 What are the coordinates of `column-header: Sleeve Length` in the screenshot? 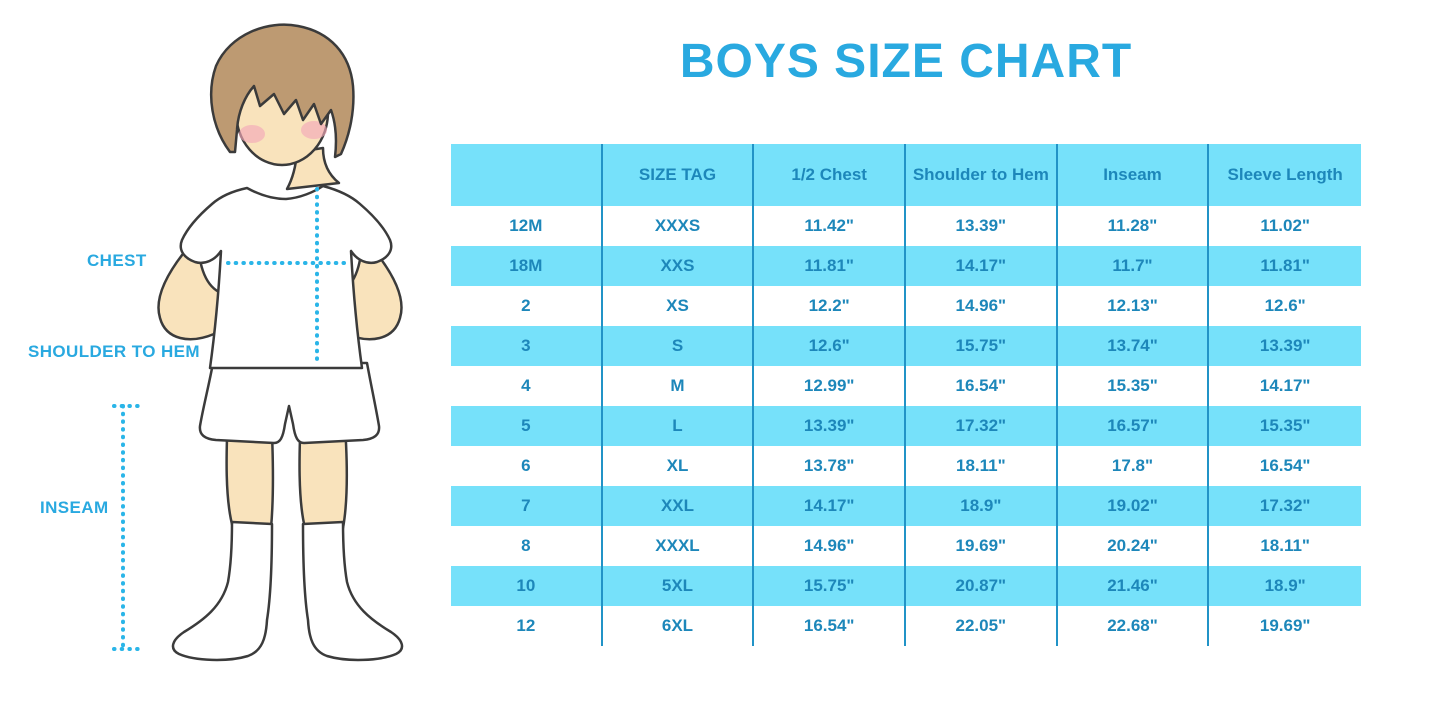 It's located at (1285, 175).